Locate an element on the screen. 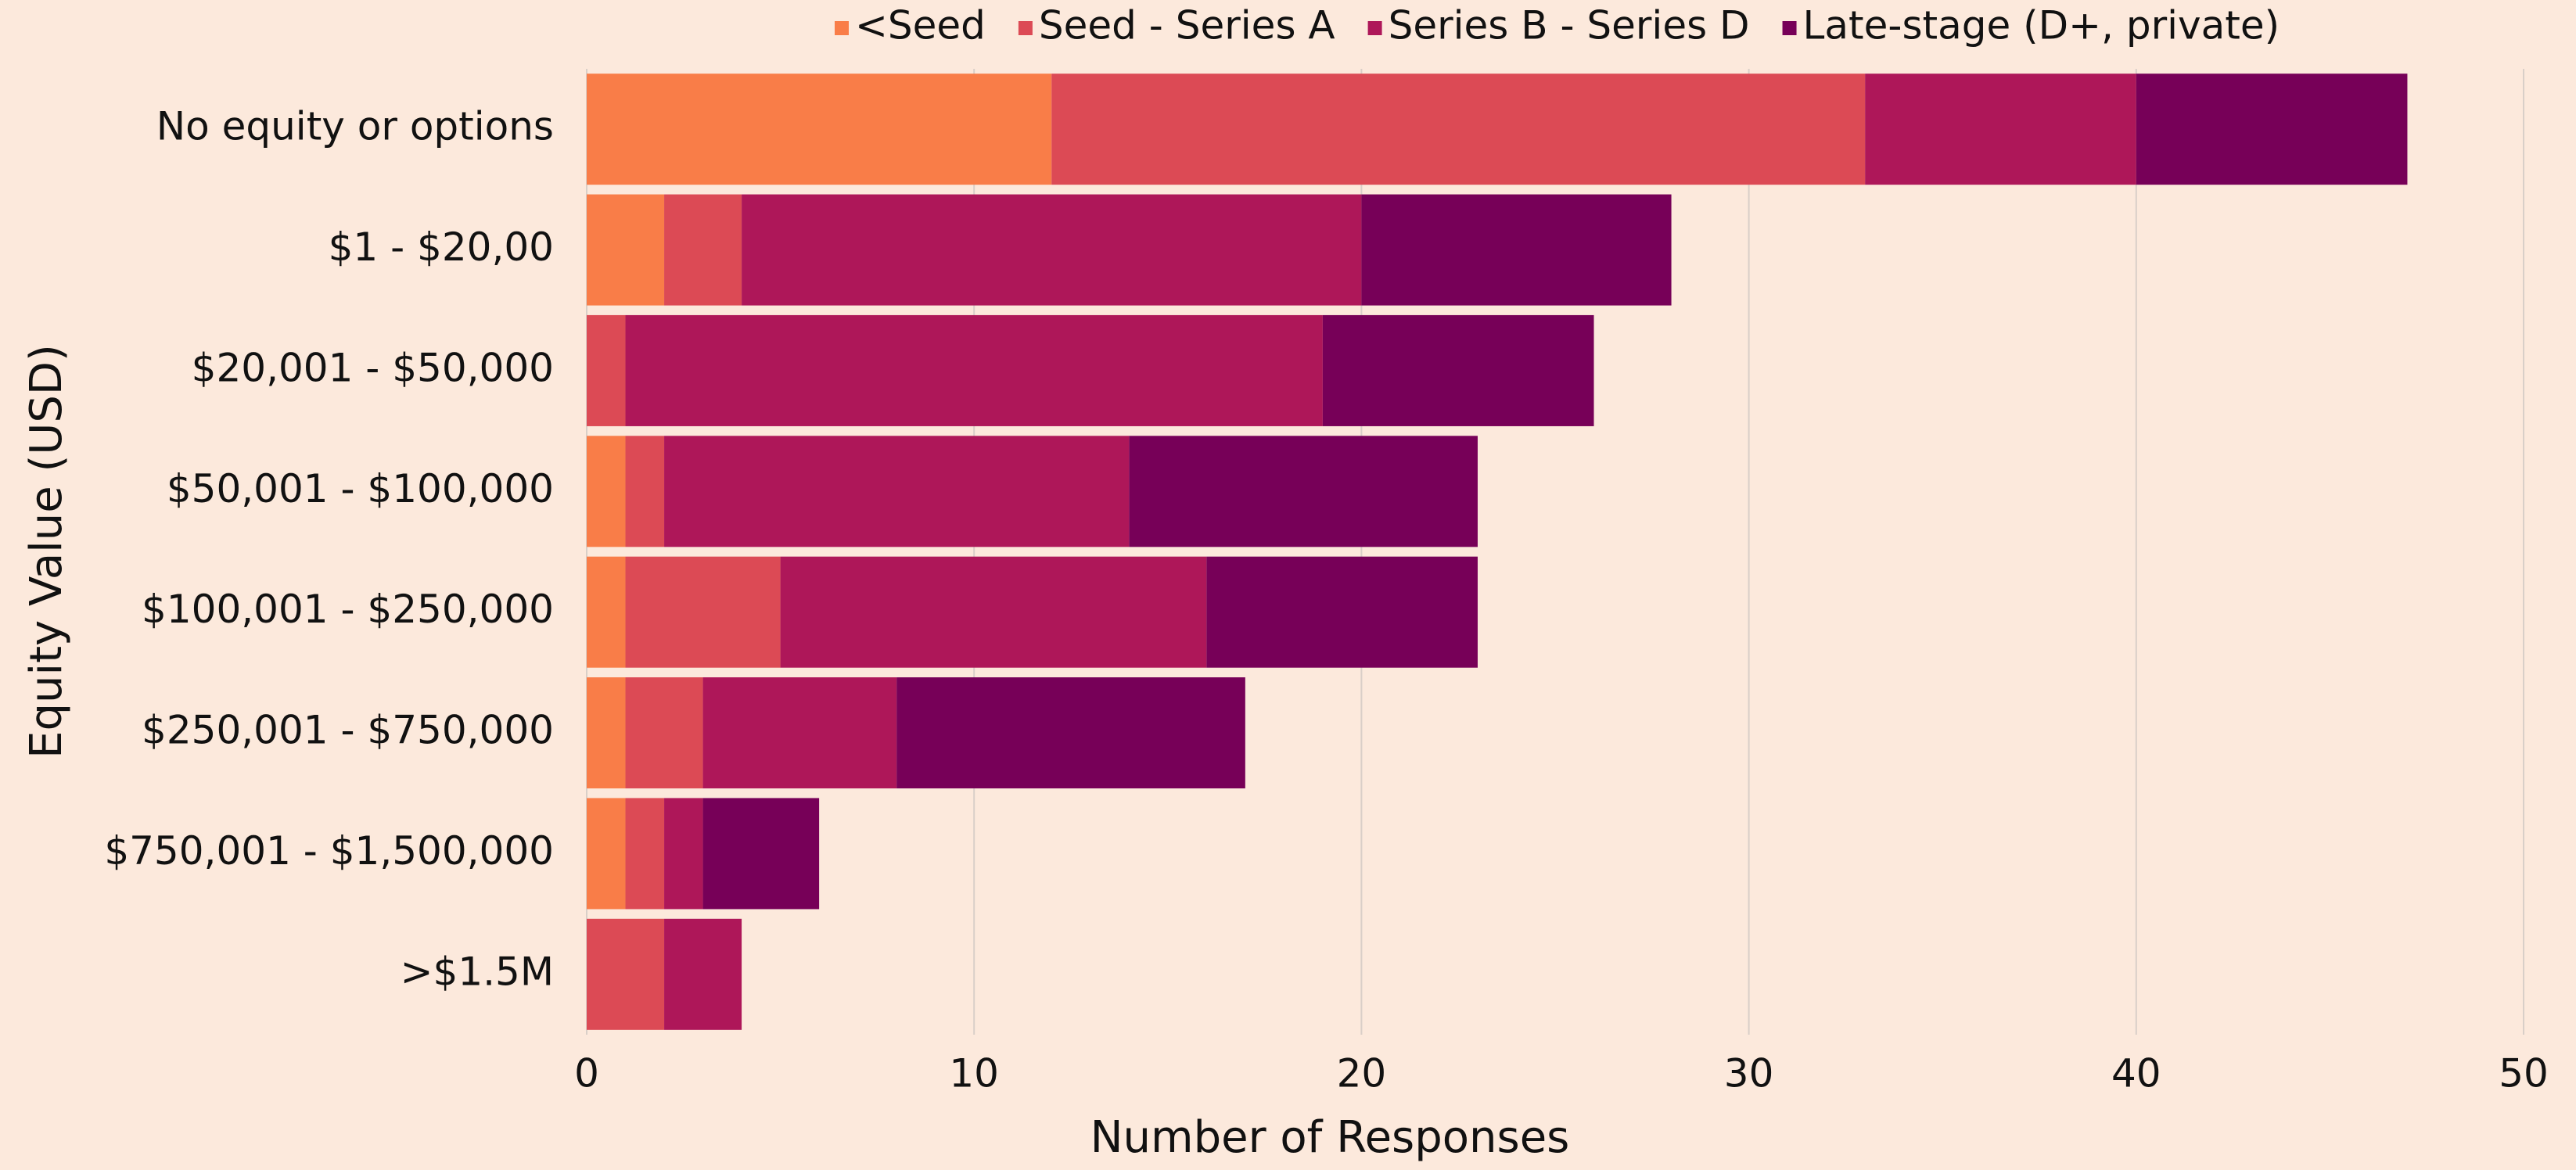 This screenshot has width=2576, height=1170. x-tick-label: 40 is located at coordinates (2136, 1073).